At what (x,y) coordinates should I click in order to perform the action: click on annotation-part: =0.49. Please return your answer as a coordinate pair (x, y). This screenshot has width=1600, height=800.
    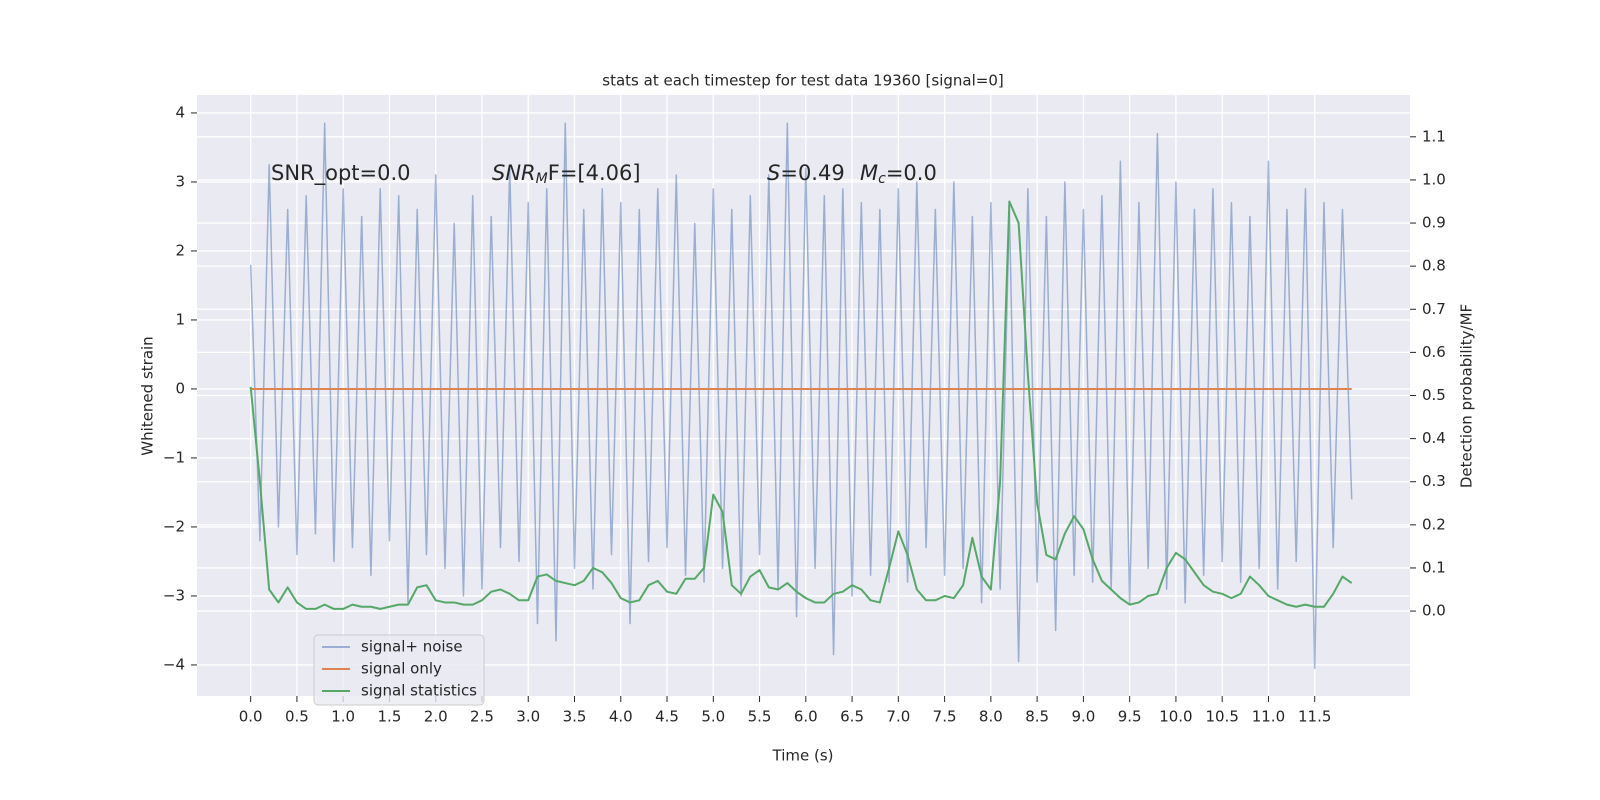
    Looking at the image, I should click on (812, 173).